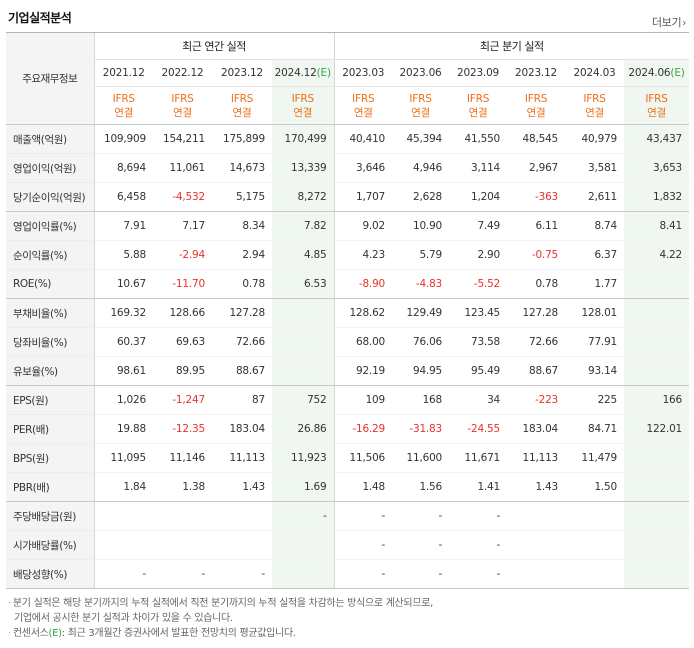  Describe the element at coordinates (50, 139) in the screenshot. I see `row-label: 매출액(억원)` at that location.